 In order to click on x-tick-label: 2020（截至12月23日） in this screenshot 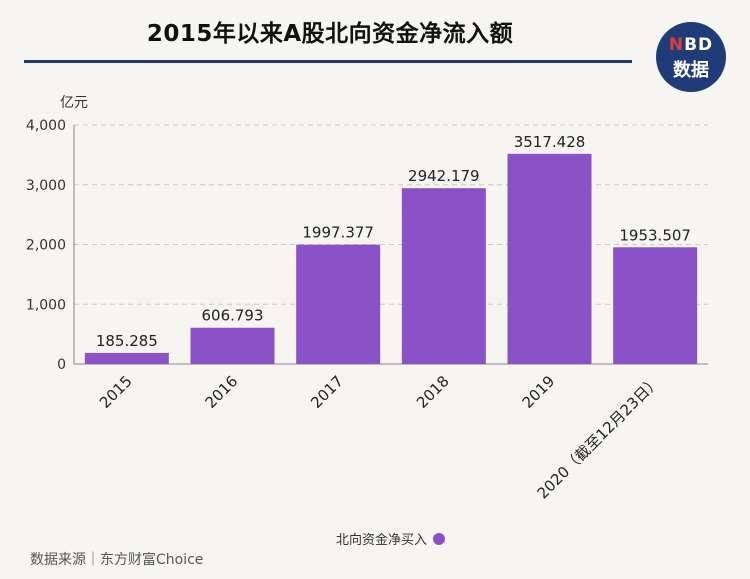, I will do `click(599, 437)`.